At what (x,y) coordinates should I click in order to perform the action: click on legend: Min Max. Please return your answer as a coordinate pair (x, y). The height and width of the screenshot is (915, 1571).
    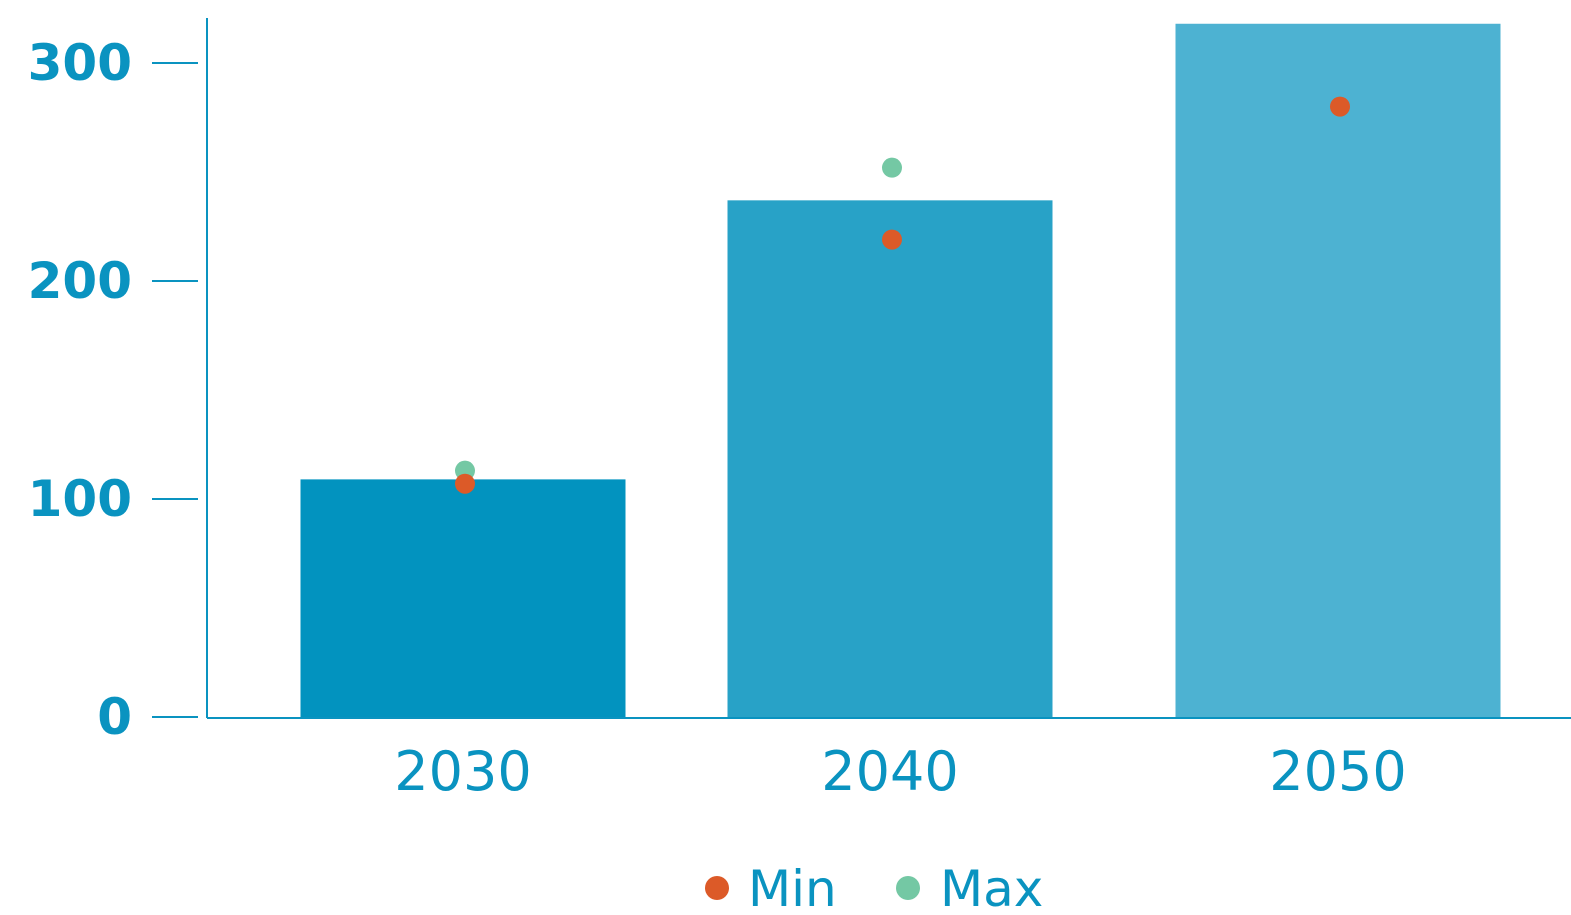
    Looking at the image, I should click on (874, 887).